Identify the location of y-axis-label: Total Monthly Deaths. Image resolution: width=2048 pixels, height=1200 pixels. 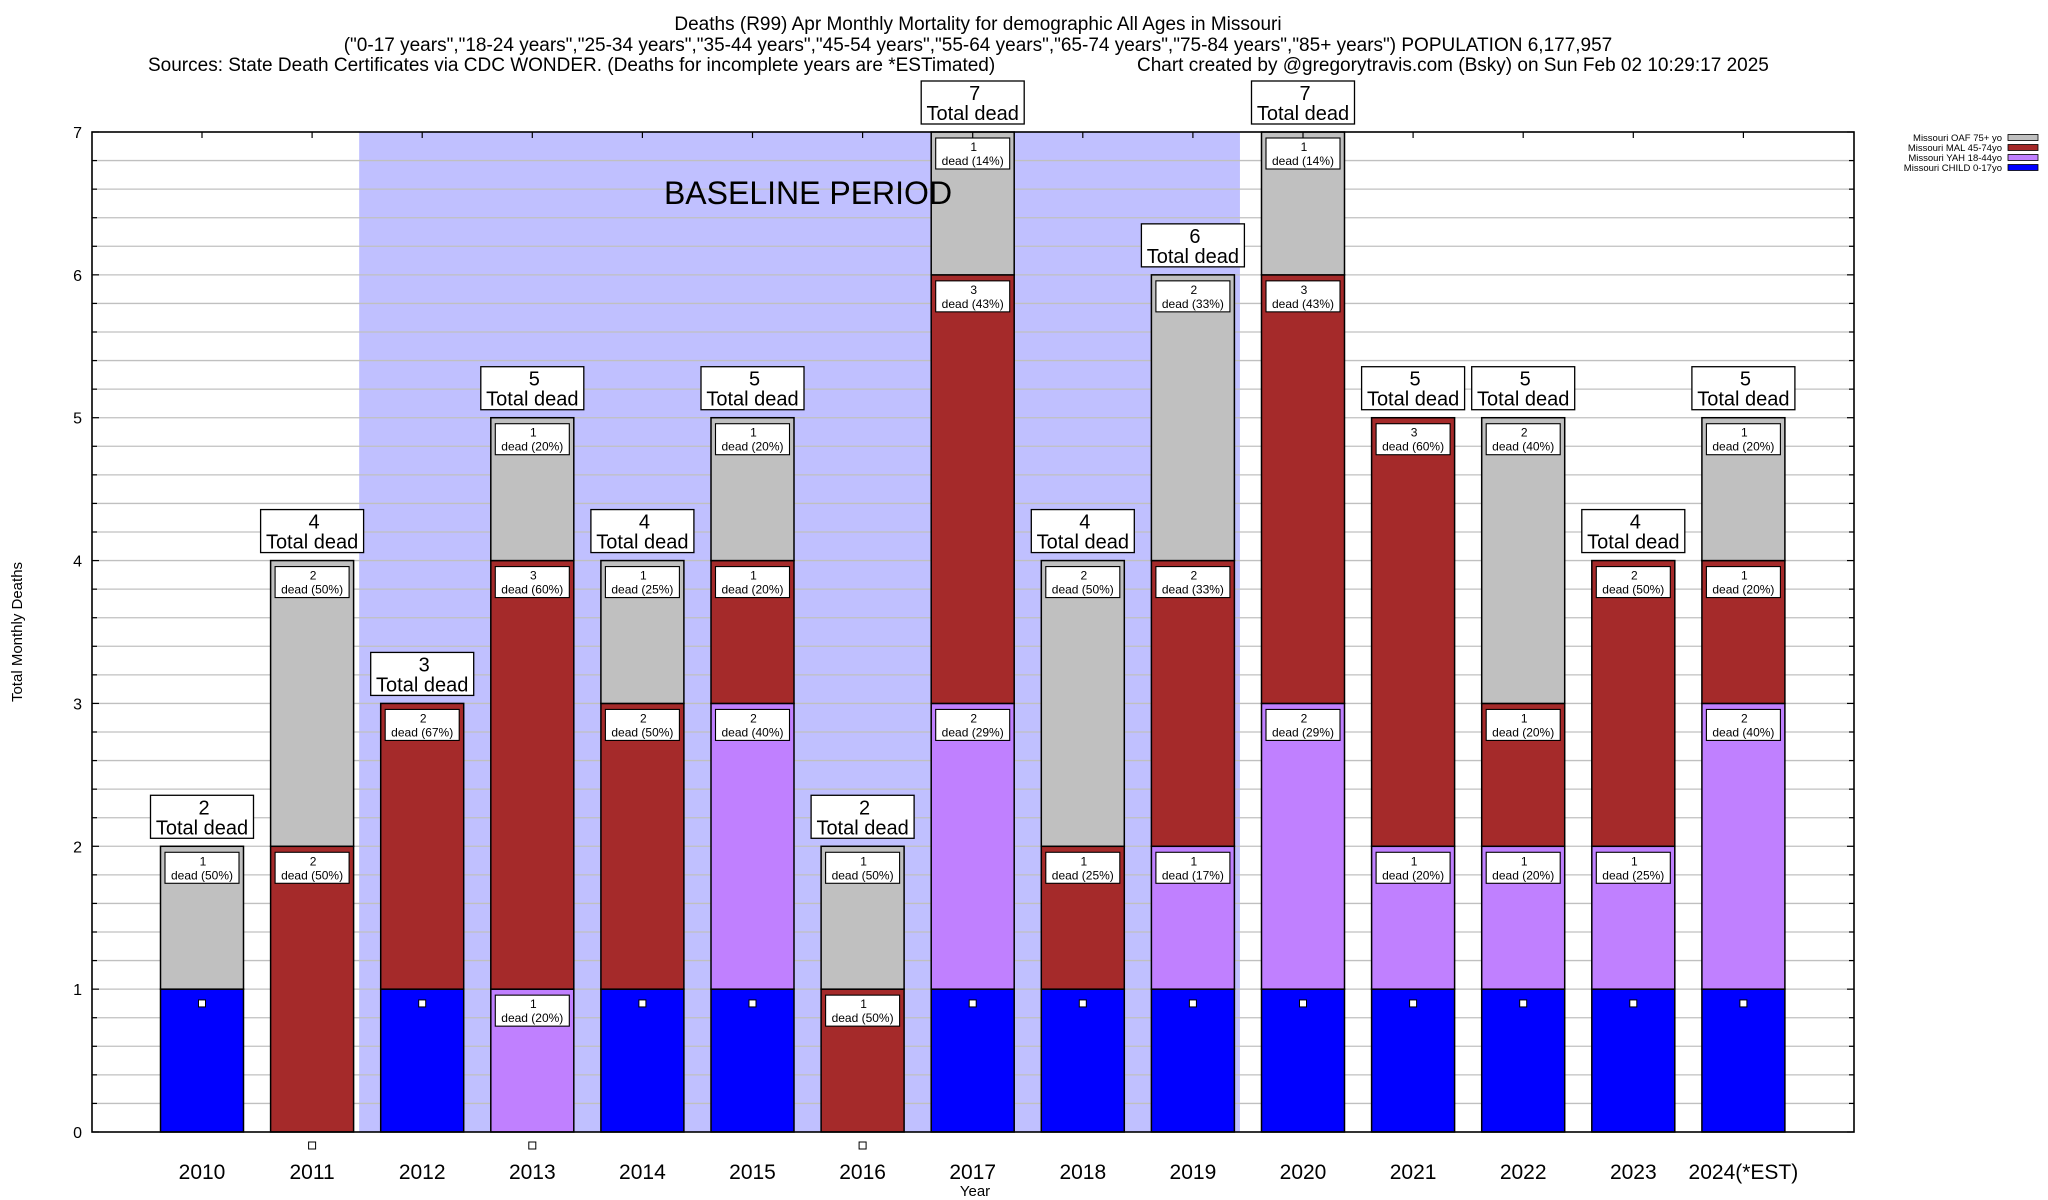
(17, 632).